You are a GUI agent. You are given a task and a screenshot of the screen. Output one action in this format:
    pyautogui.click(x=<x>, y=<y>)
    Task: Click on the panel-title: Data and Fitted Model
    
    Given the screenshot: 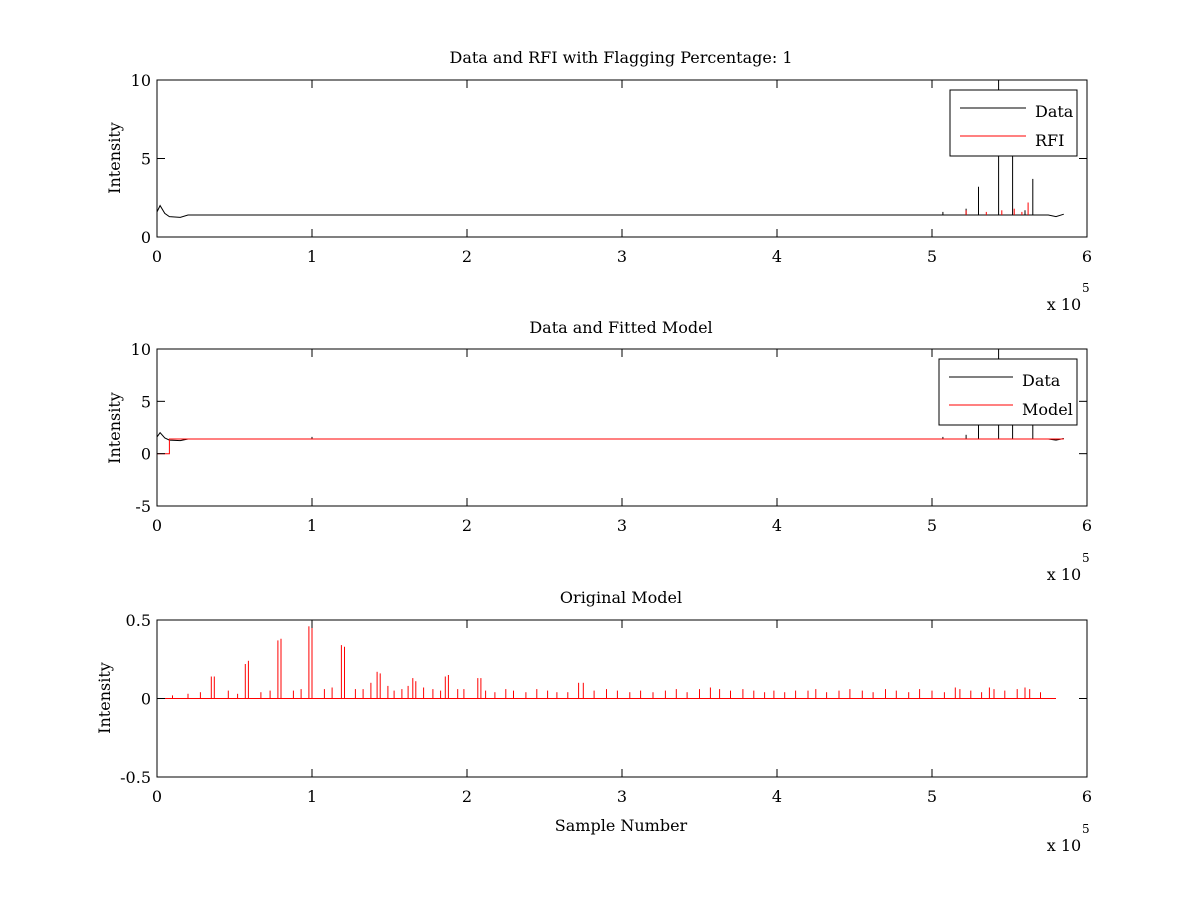 What is the action you would take?
    pyautogui.click(x=620, y=327)
    